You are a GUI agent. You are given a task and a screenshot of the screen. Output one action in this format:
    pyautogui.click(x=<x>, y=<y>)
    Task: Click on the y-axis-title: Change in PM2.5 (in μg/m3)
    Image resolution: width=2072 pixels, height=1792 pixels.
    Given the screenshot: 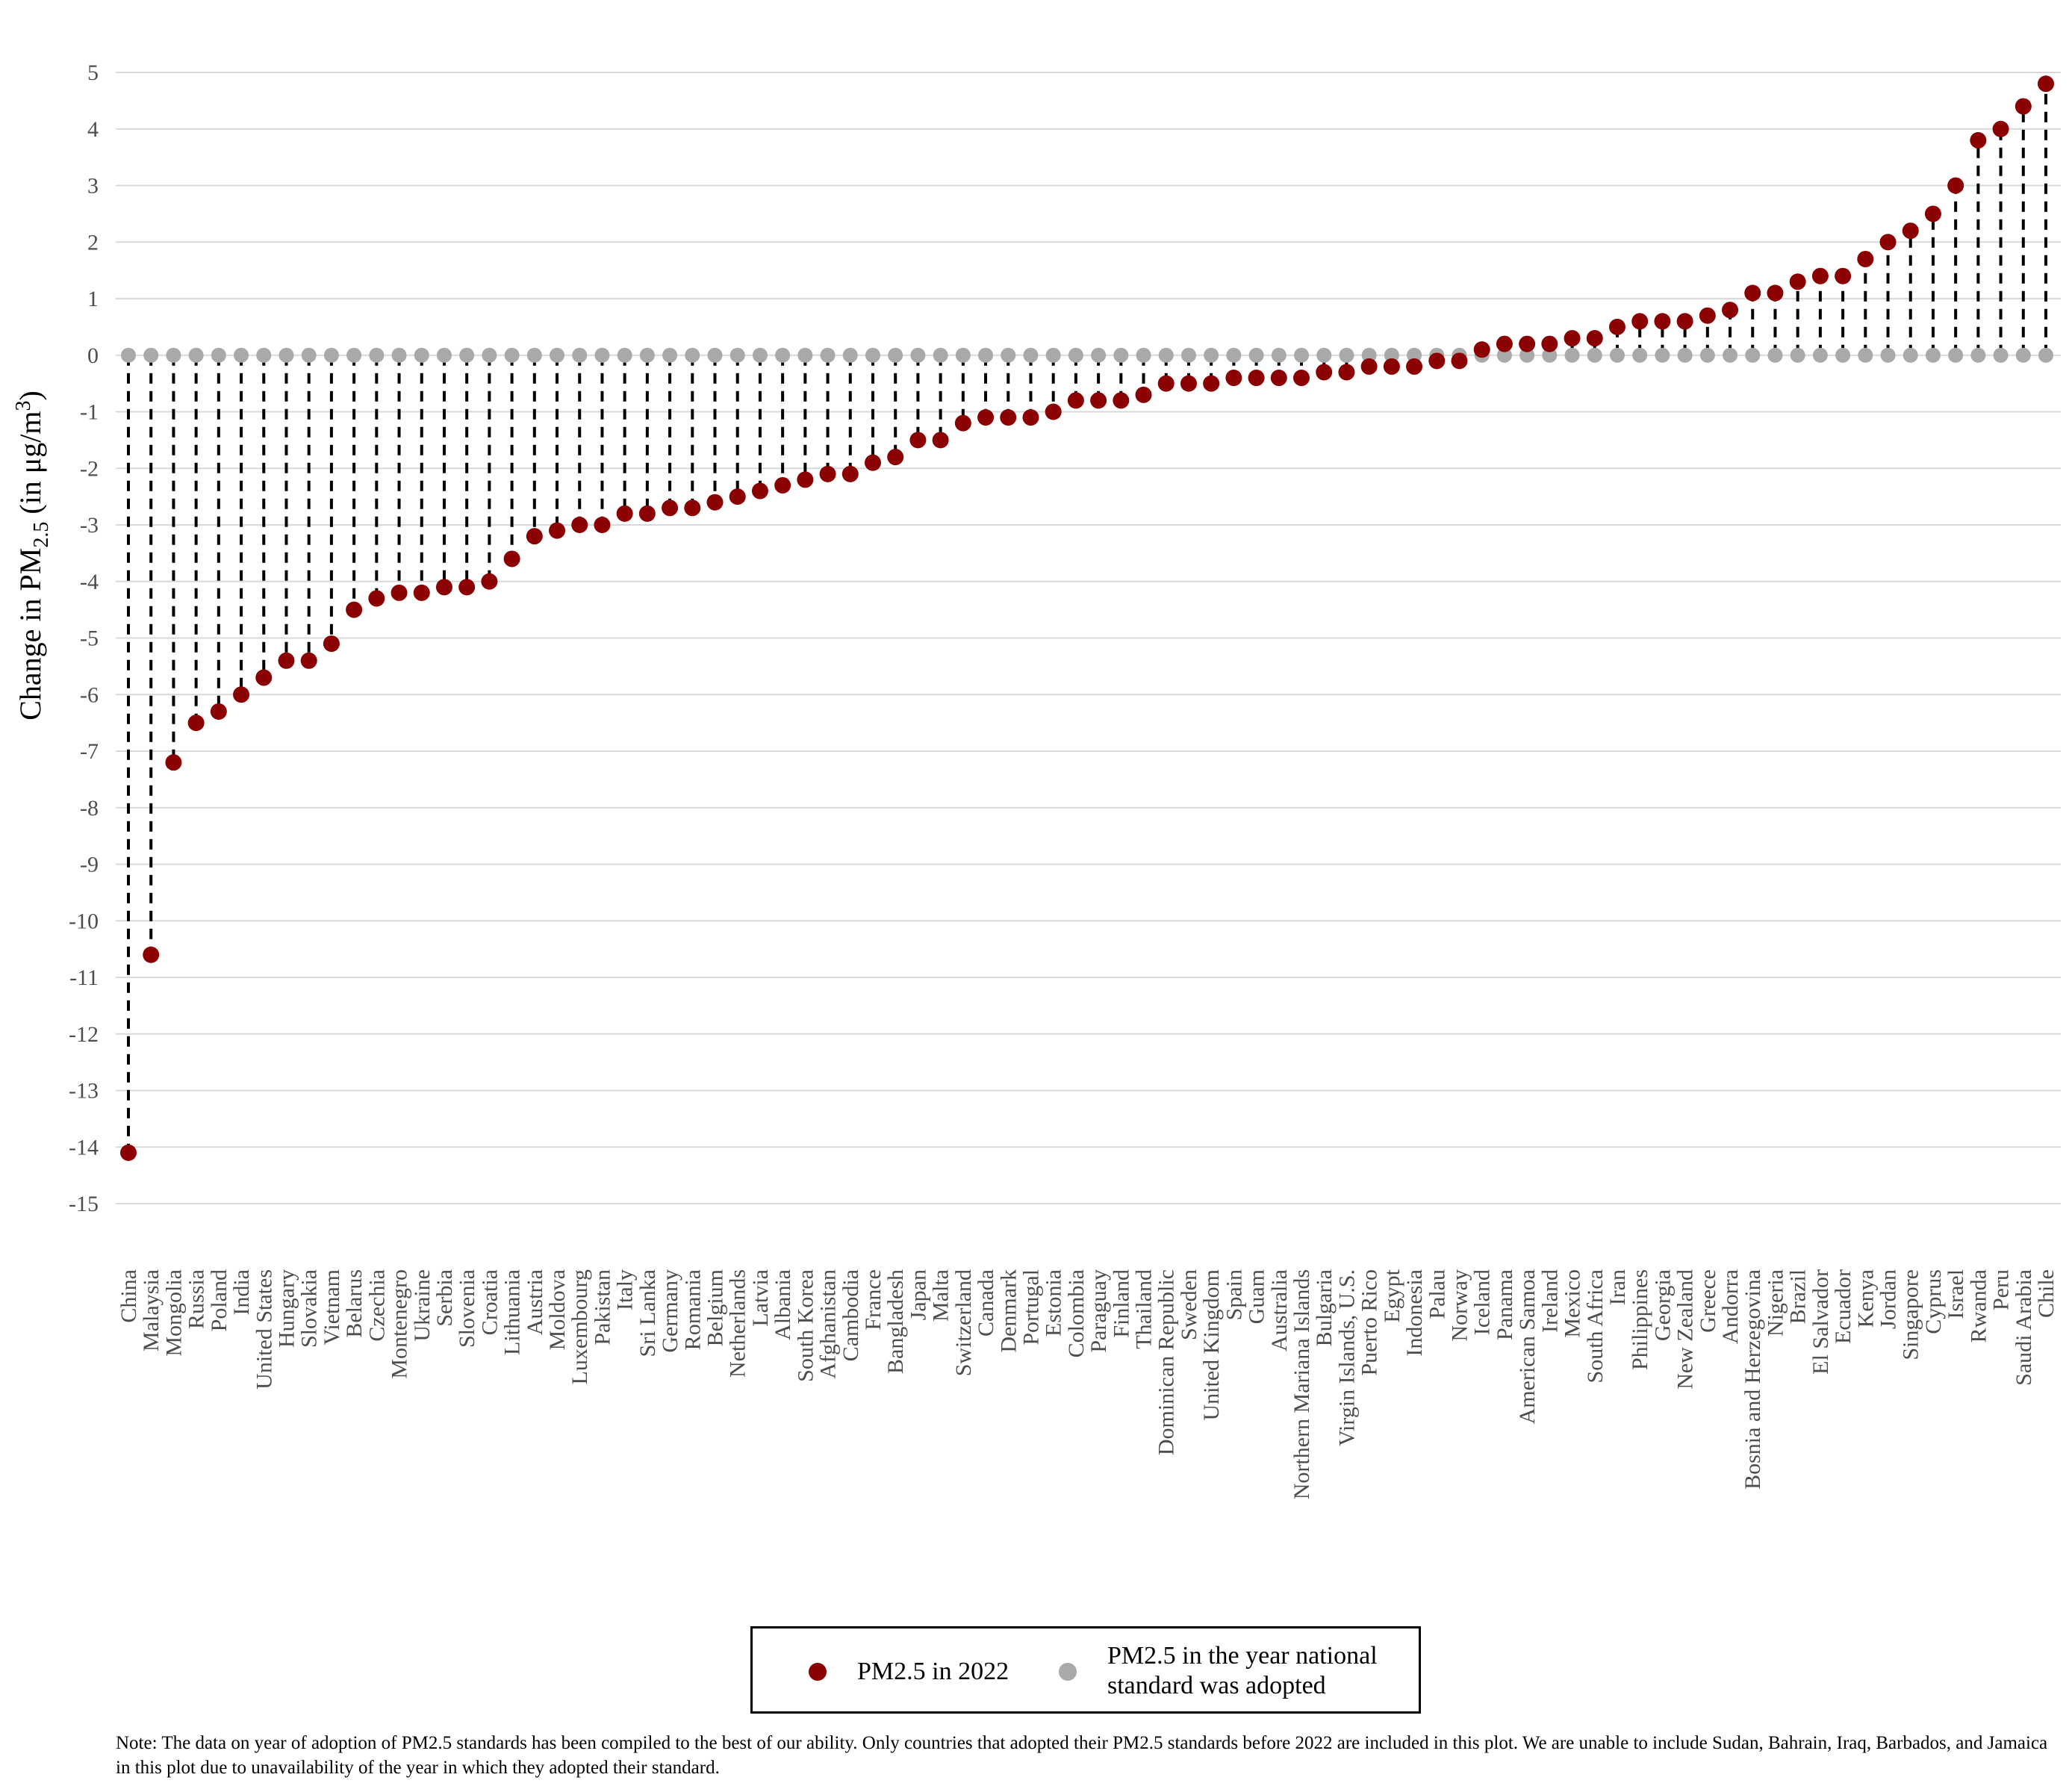 What is the action you would take?
    pyautogui.click(x=32, y=556)
    